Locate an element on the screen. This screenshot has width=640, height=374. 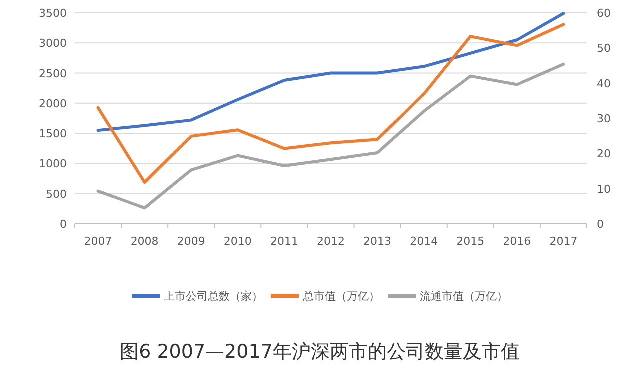
x-tick-label: 2011 is located at coordinates (284, 241).